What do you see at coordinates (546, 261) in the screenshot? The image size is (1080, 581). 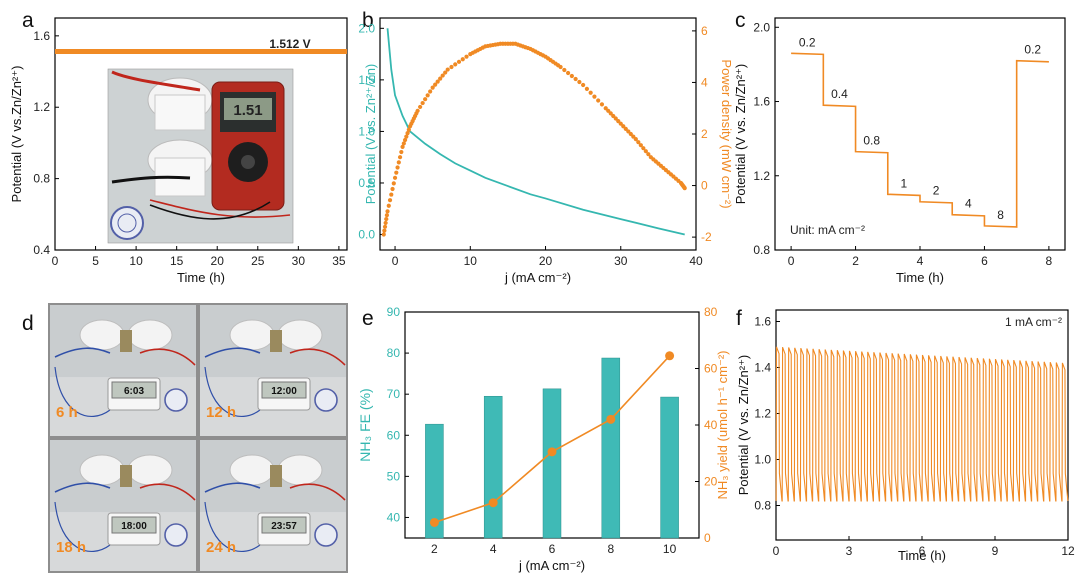 I see `panel-b-xtick-label: 20` at bounding box center [546, 261].